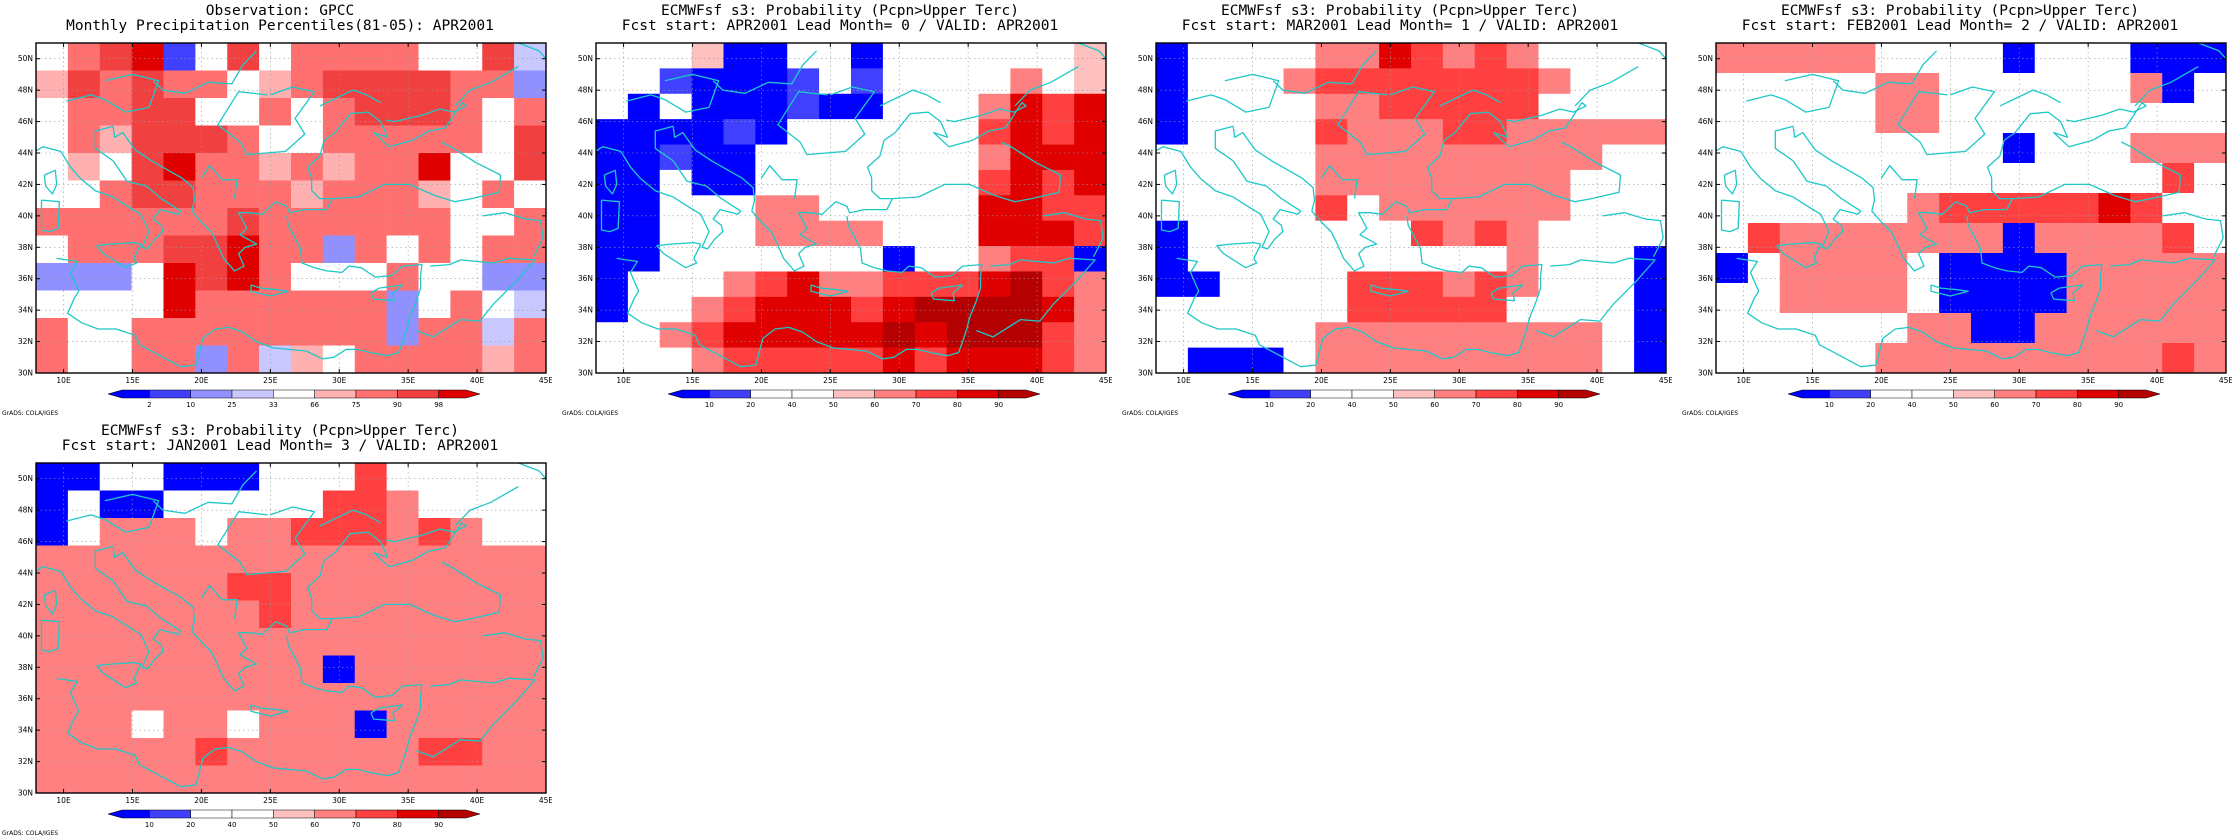 This screenshot has height=840, width=2240. What do you see at coordinates (339, 380) in the screenshot?
I see `x-tick-label: 30E` at bounding box center [339, 380].